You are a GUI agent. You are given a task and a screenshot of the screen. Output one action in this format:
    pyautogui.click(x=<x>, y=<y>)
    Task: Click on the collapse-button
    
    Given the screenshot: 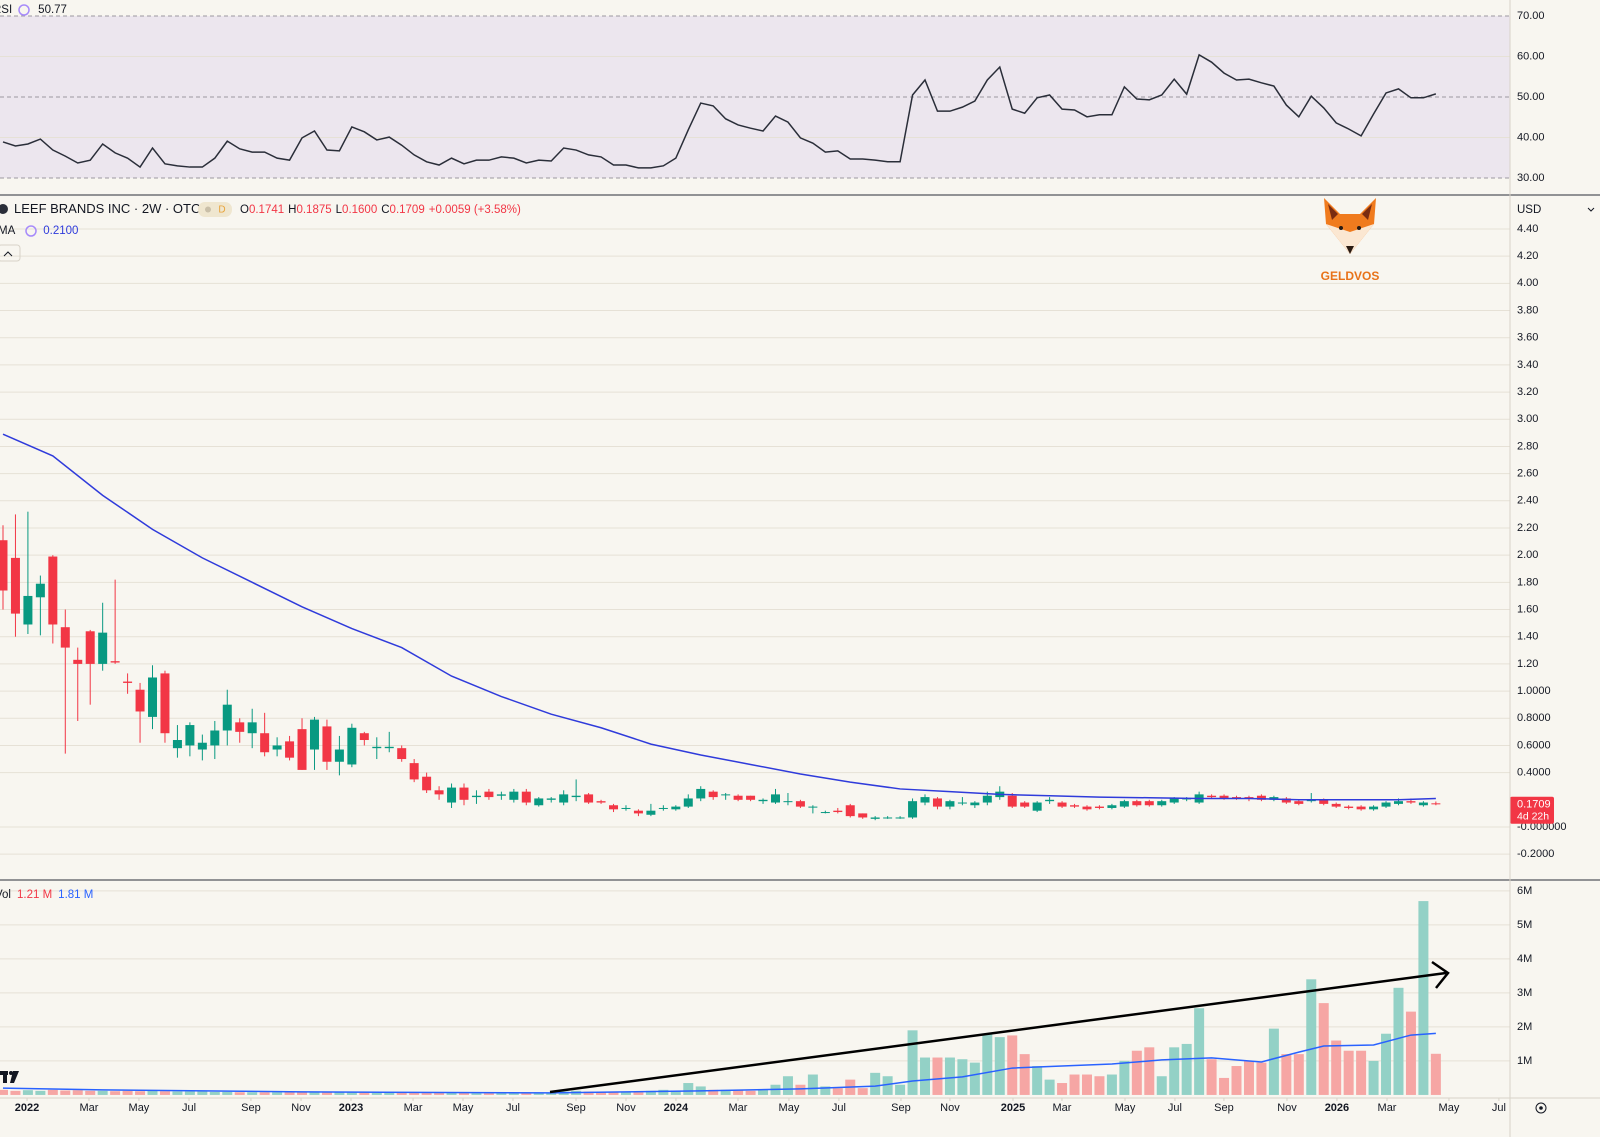 What is the action you would take?
    pyautogui.click(x=10, y=253)
    